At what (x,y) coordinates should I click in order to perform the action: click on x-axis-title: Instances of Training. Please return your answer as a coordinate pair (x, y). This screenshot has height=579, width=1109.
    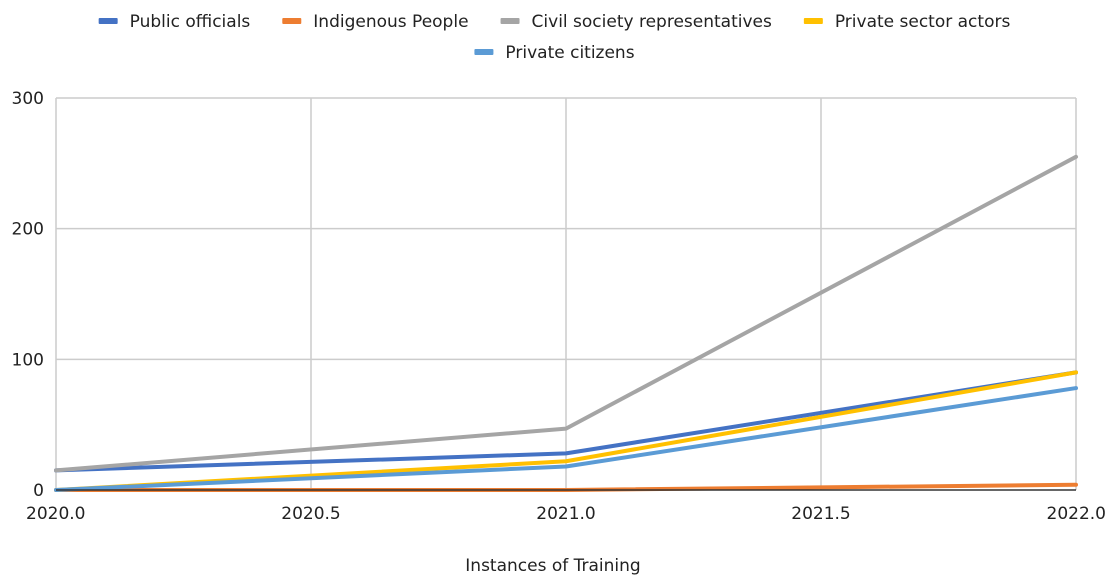
    Looking at the image, I should click on (552, 566).